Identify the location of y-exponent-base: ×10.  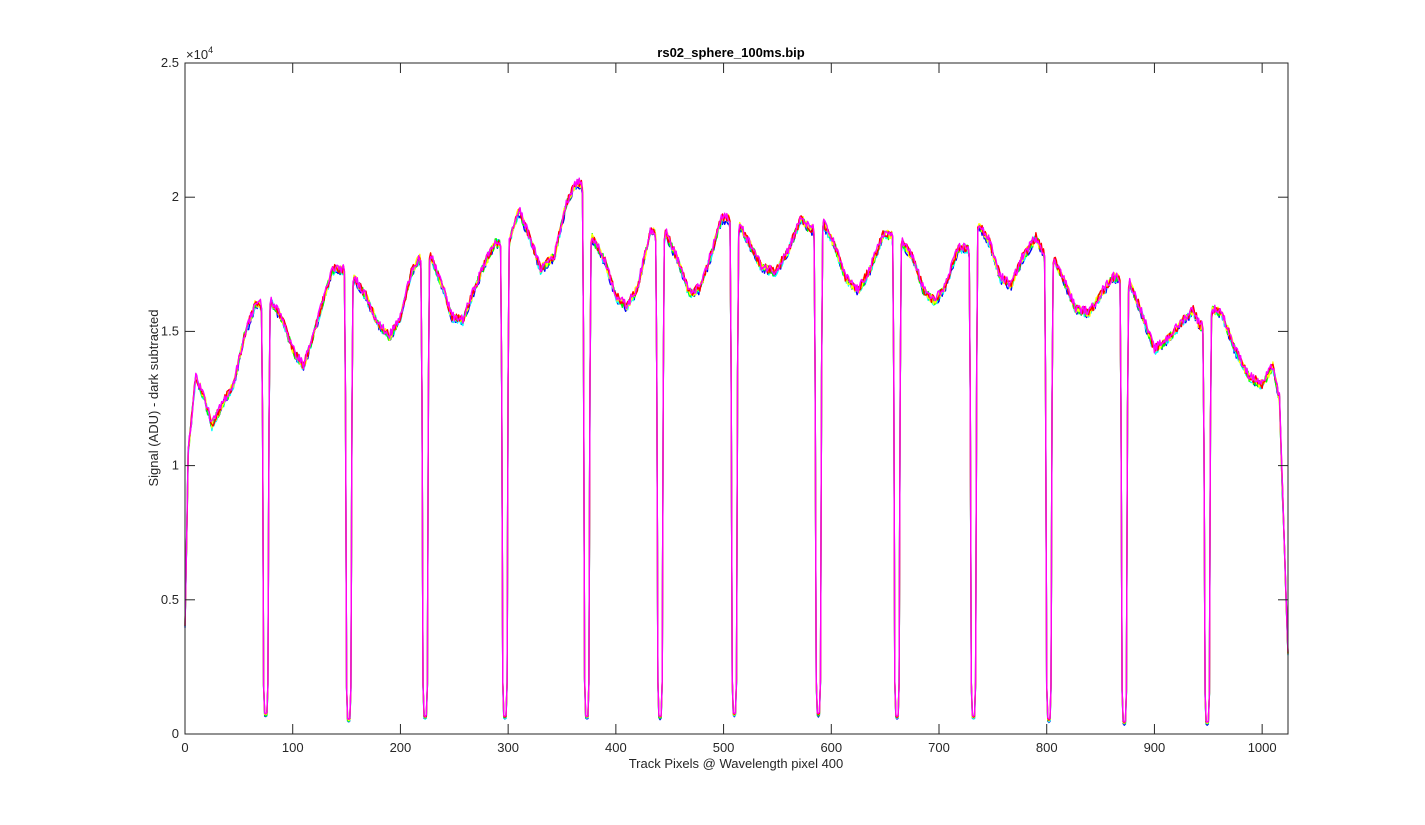
(197, 54).